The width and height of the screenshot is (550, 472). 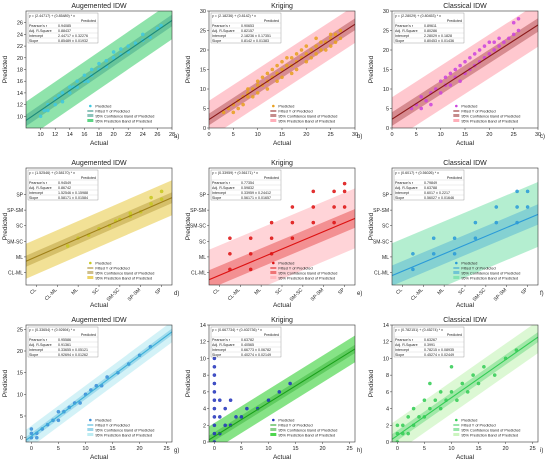 I want to click on x-tick-label: 20, so click(x=505, y=449).